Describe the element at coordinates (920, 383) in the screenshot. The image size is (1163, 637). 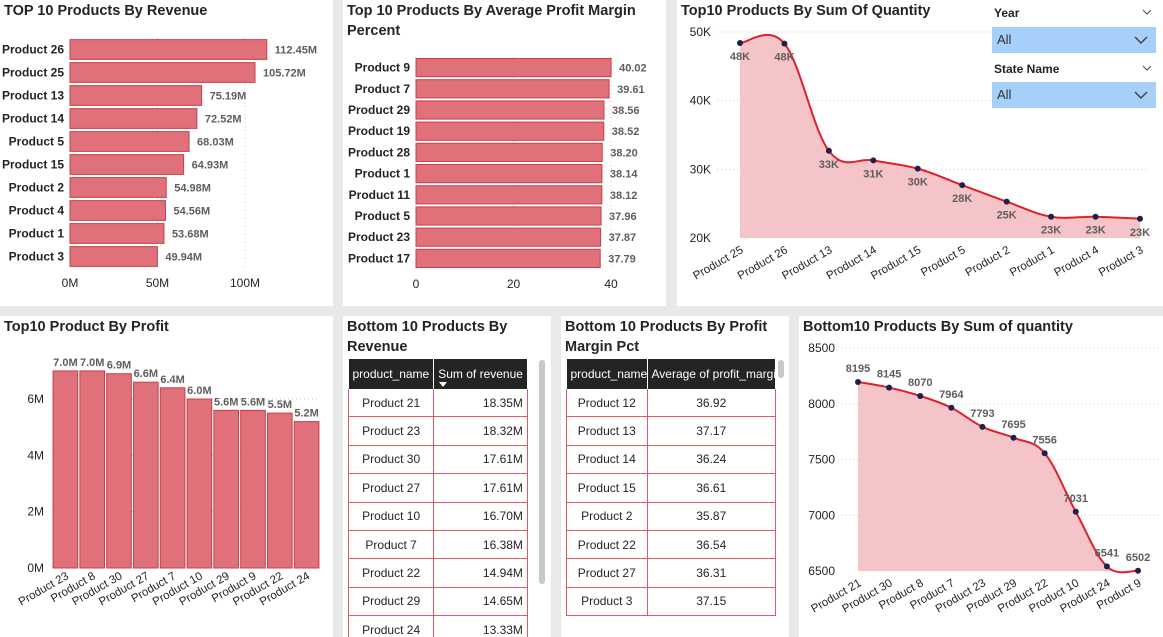
I see `data-label: 8070` at that location.